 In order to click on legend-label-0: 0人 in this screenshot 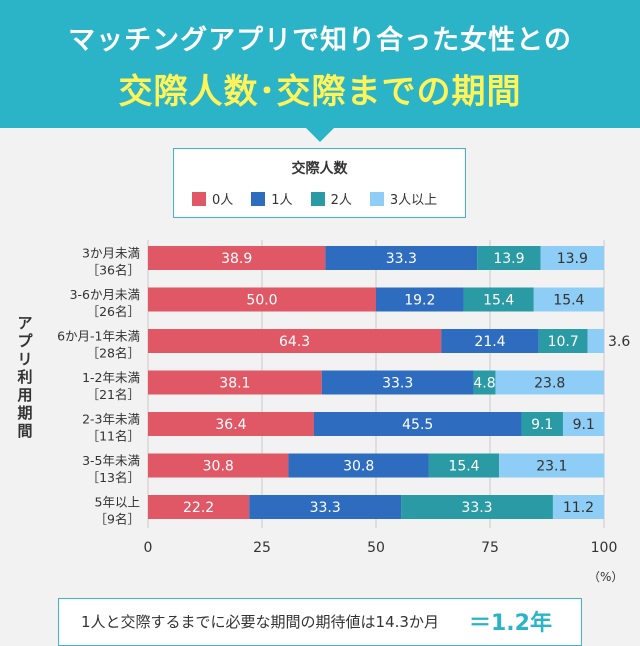, I will do `click(223, 200)`.